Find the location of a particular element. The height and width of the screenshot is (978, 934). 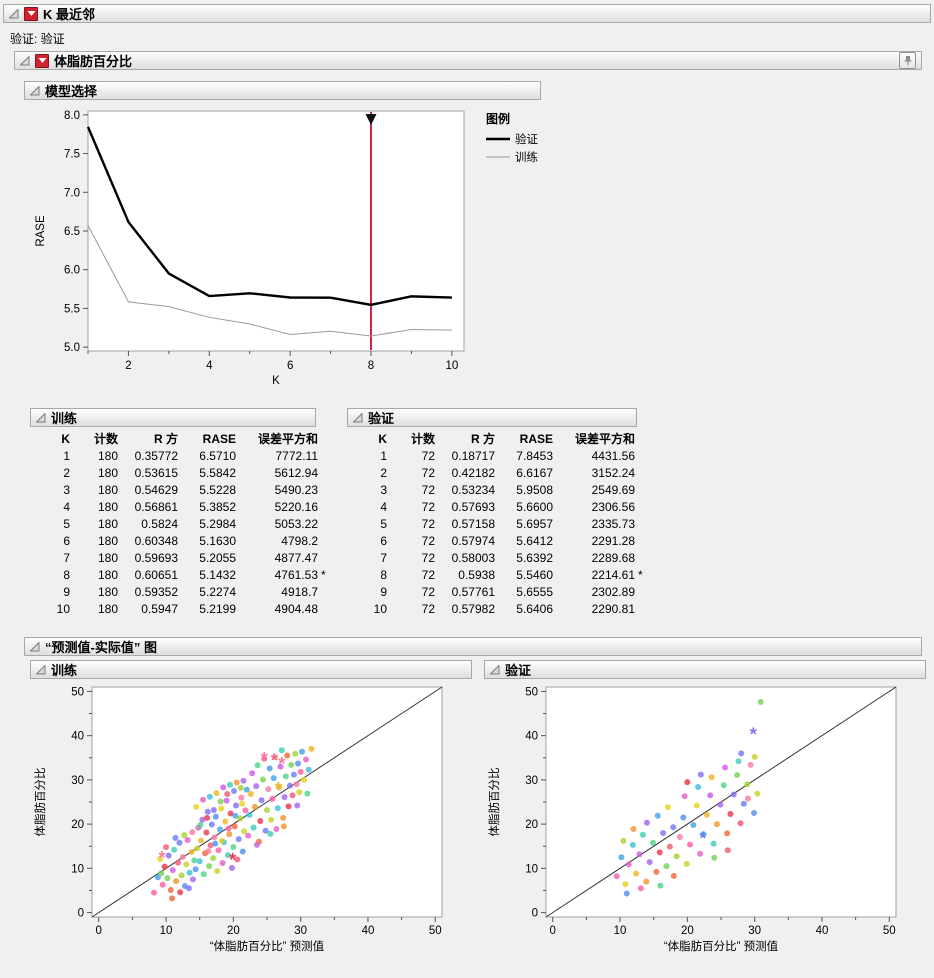

table-row: 5 72 0.57158 5.6957 2335.73 is located at coordinates (507, 523).